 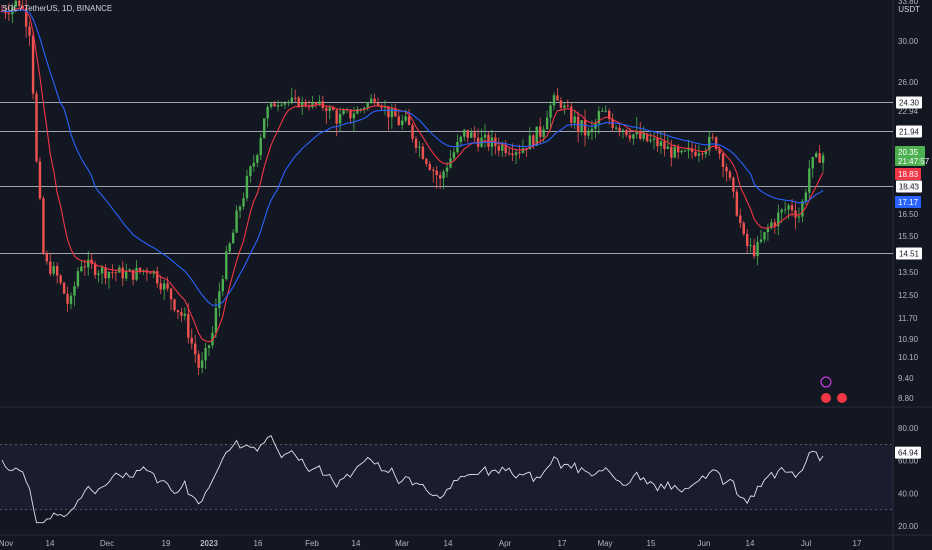 What do you see at coordinates (833, 389) in the screenshot?
I see `event-icons` at bounding box center [833, 389].